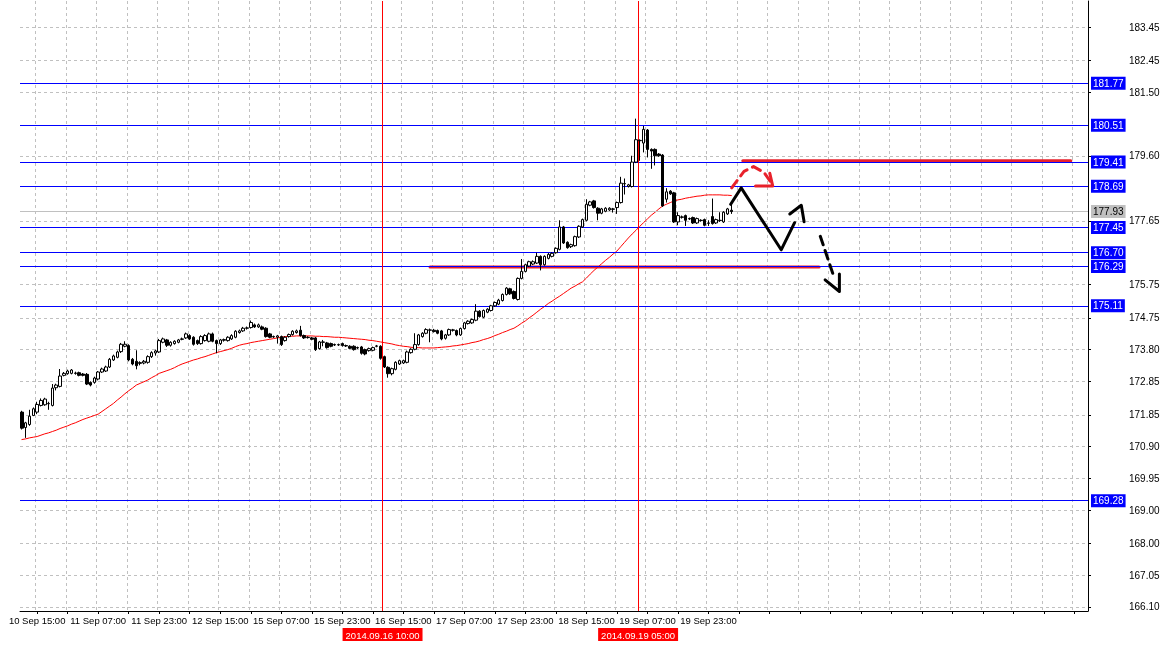  I want to click on x-tick-label: 11 Sep 23:00, so click(159, 620).